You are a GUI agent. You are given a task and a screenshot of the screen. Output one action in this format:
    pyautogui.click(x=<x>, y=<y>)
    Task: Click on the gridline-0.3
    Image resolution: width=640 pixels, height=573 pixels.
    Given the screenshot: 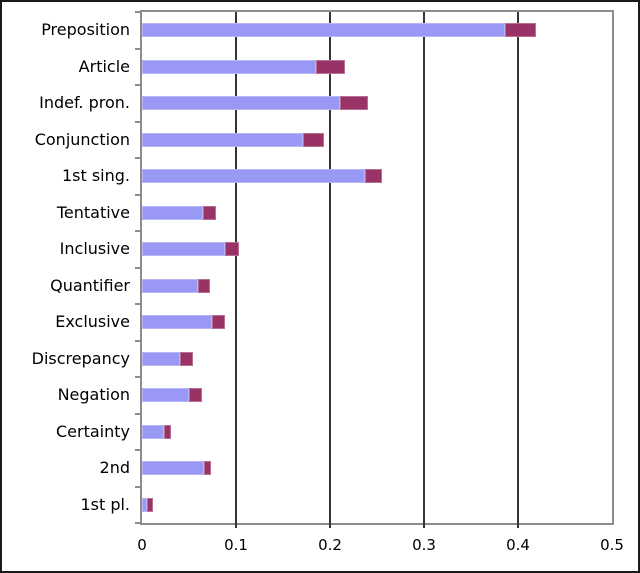 What is the action you would take?
    pyautogui.click(x=424, y=270)
    